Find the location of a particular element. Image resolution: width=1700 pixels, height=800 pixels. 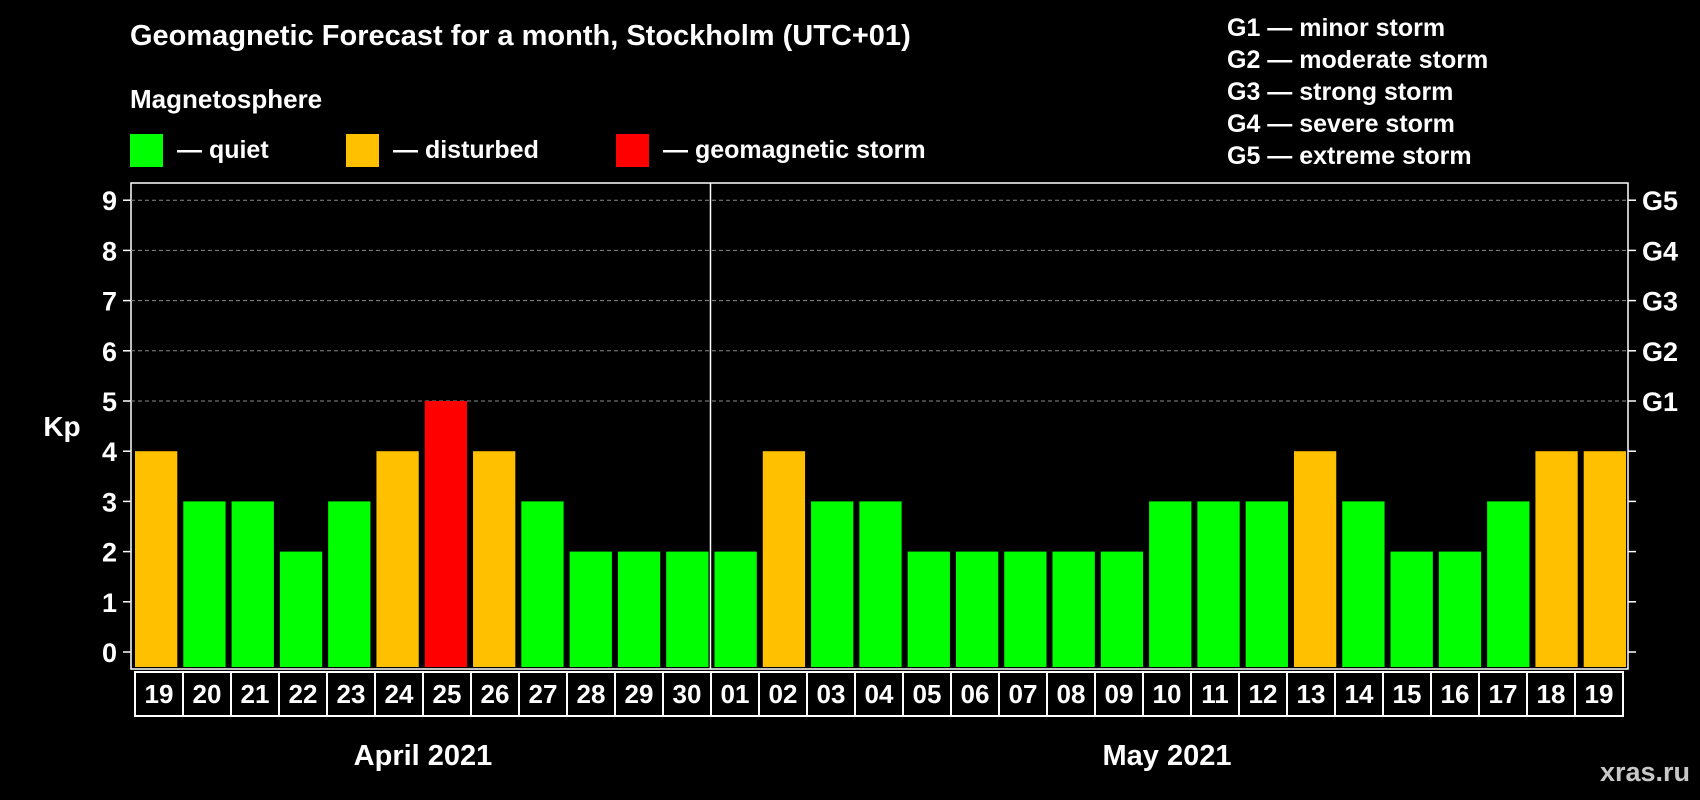

y-tick-label: 3 is located at coordinates (109, 502).